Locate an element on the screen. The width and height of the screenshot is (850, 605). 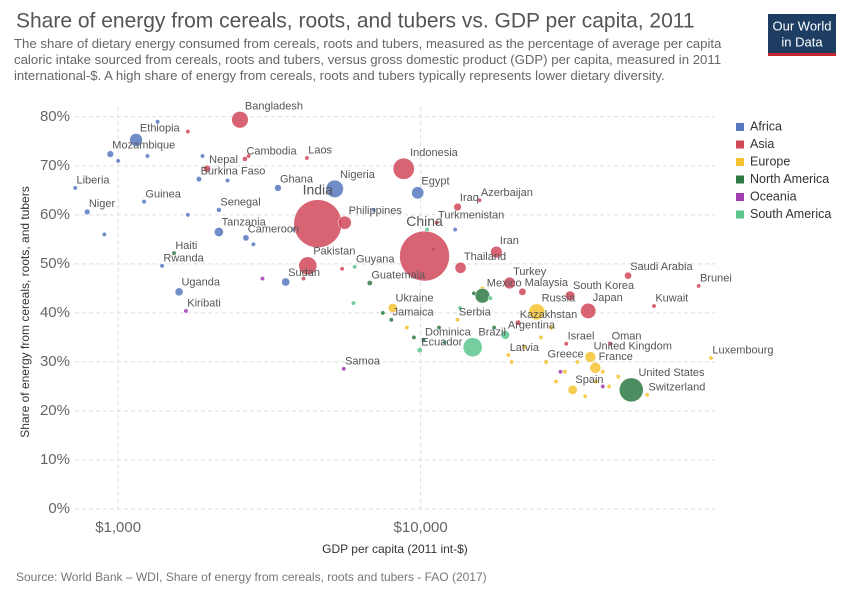
point-label: Brazil is located at coordinates (492, 333).